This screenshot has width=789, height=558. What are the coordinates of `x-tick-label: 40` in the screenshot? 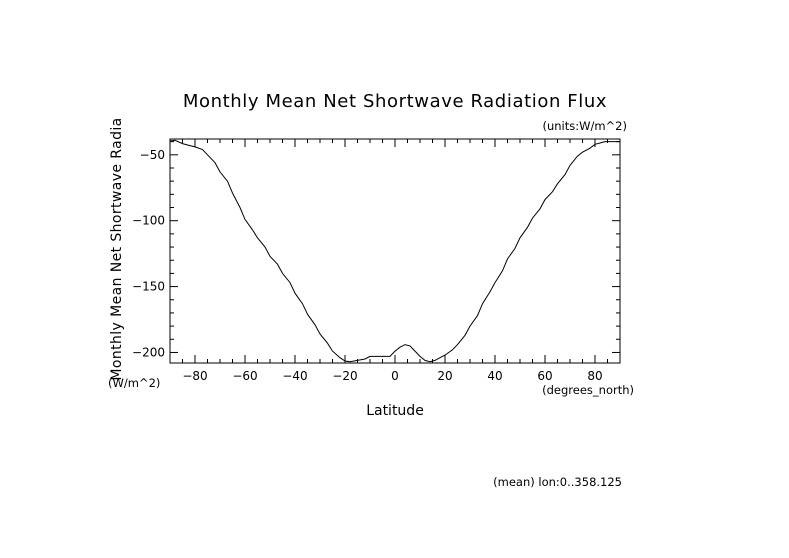 It's located at (494, 376).